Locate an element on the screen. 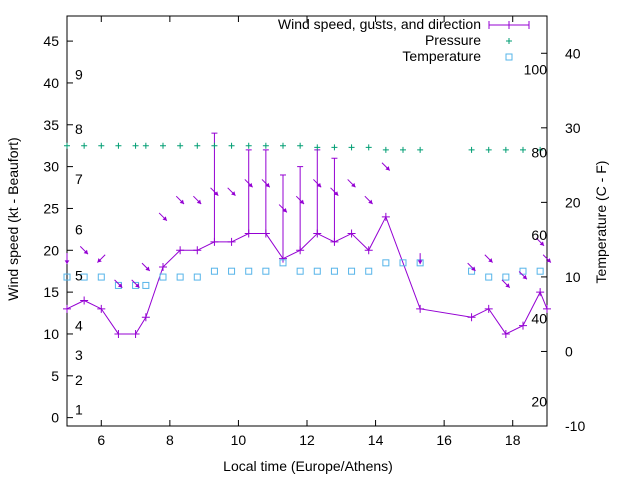 Image resolution: width=640 pixels, height=480 pixels. fahrenheit-label: 80 is located at coordinates (539, 152).